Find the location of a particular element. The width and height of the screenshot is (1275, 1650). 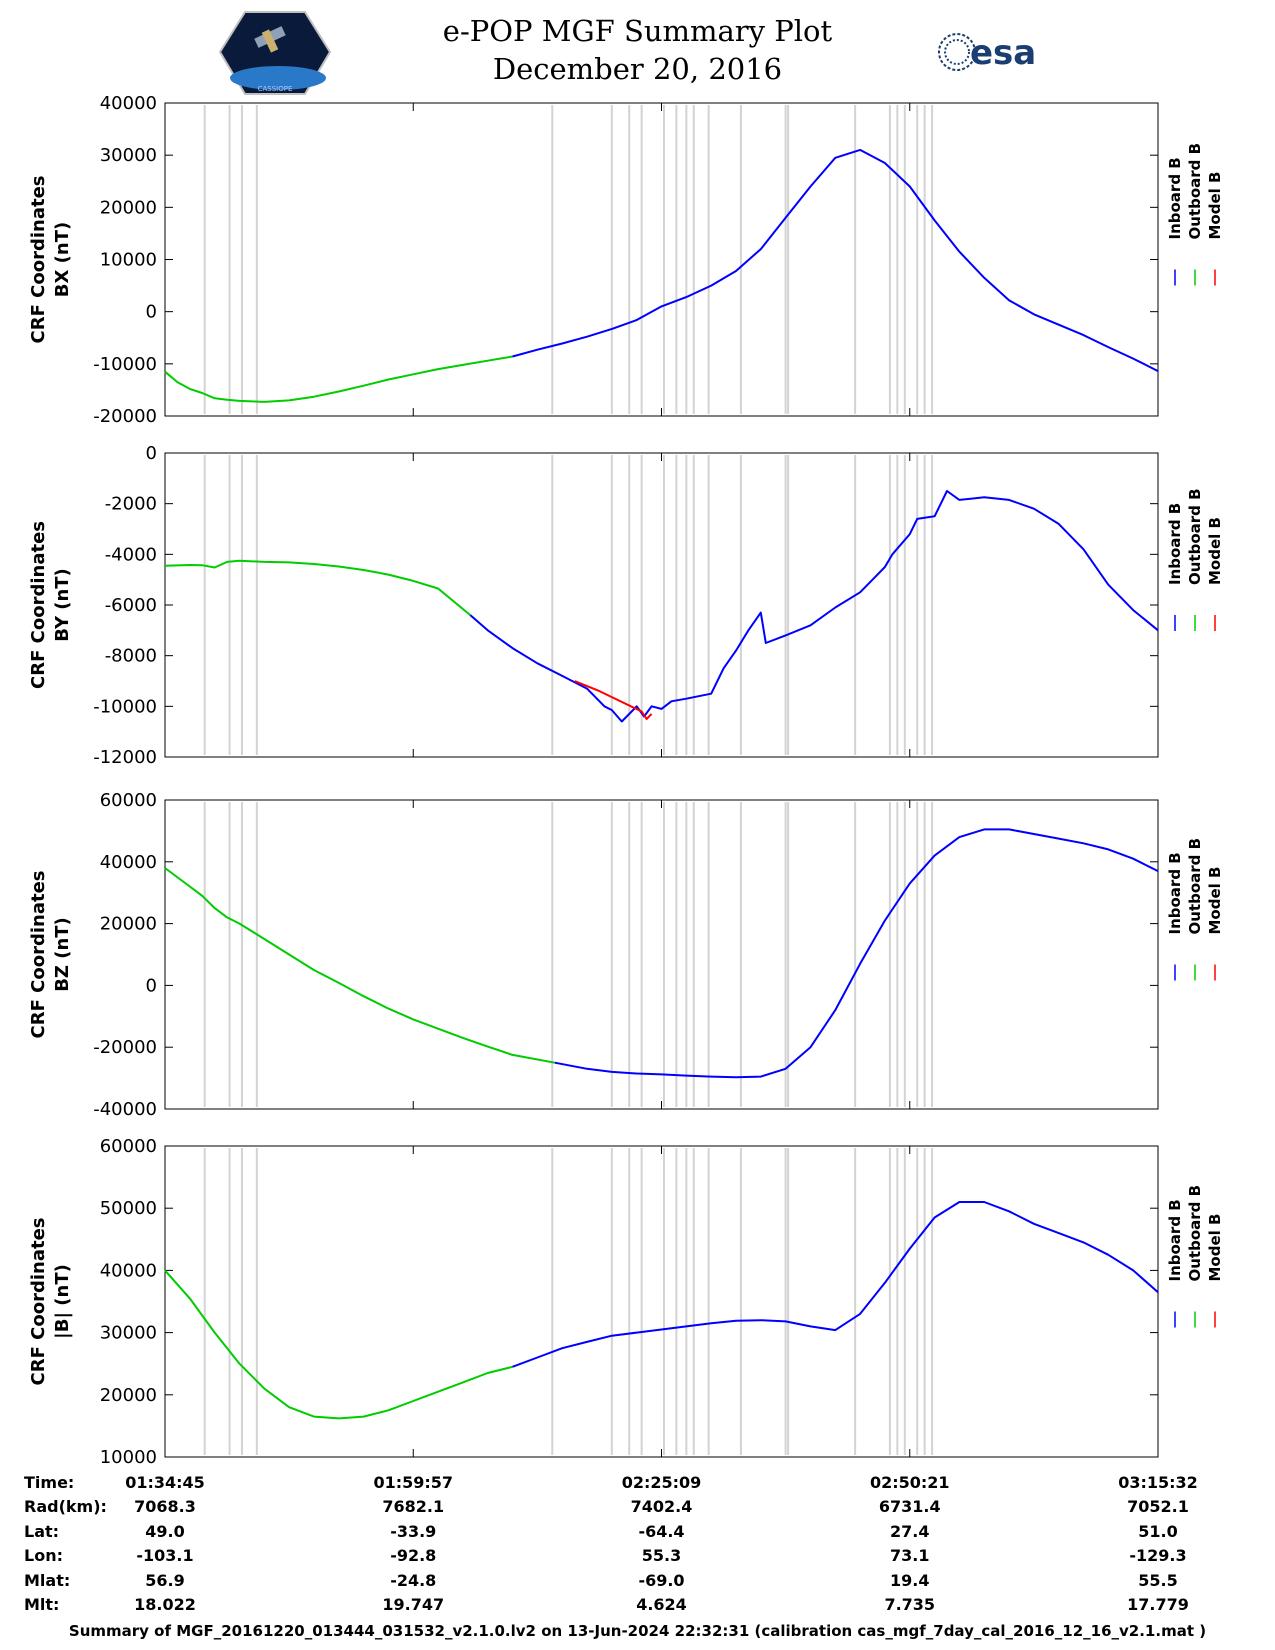

y-axis-label-line2: BY (nT) is located at coordinates (62, 605).